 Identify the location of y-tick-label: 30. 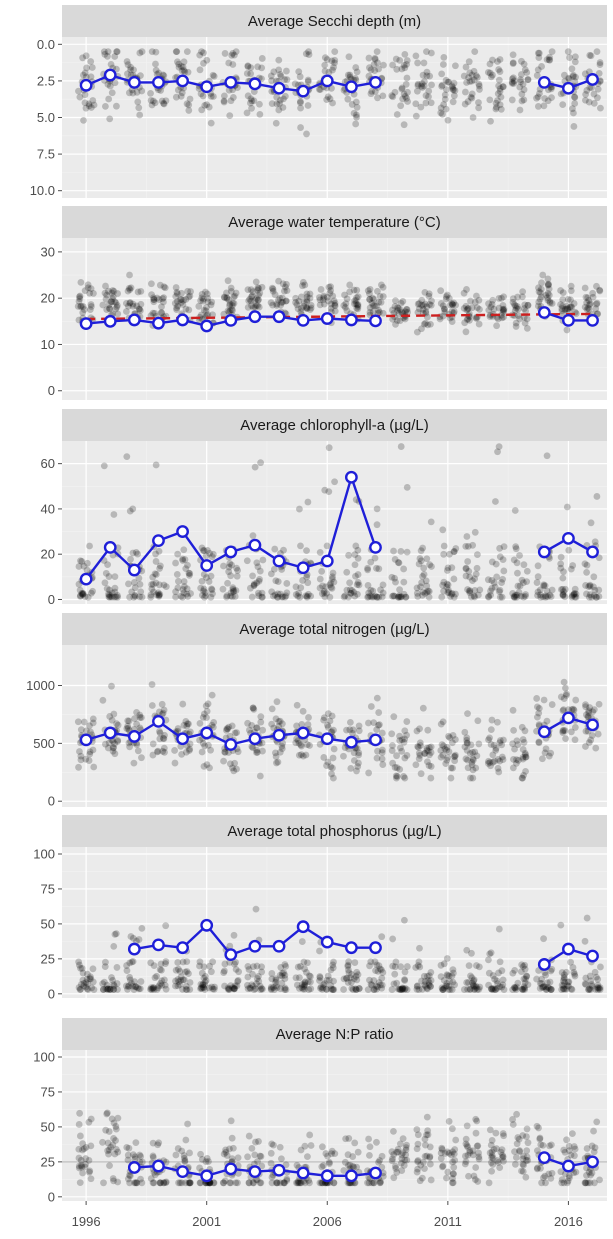
(48, 251).